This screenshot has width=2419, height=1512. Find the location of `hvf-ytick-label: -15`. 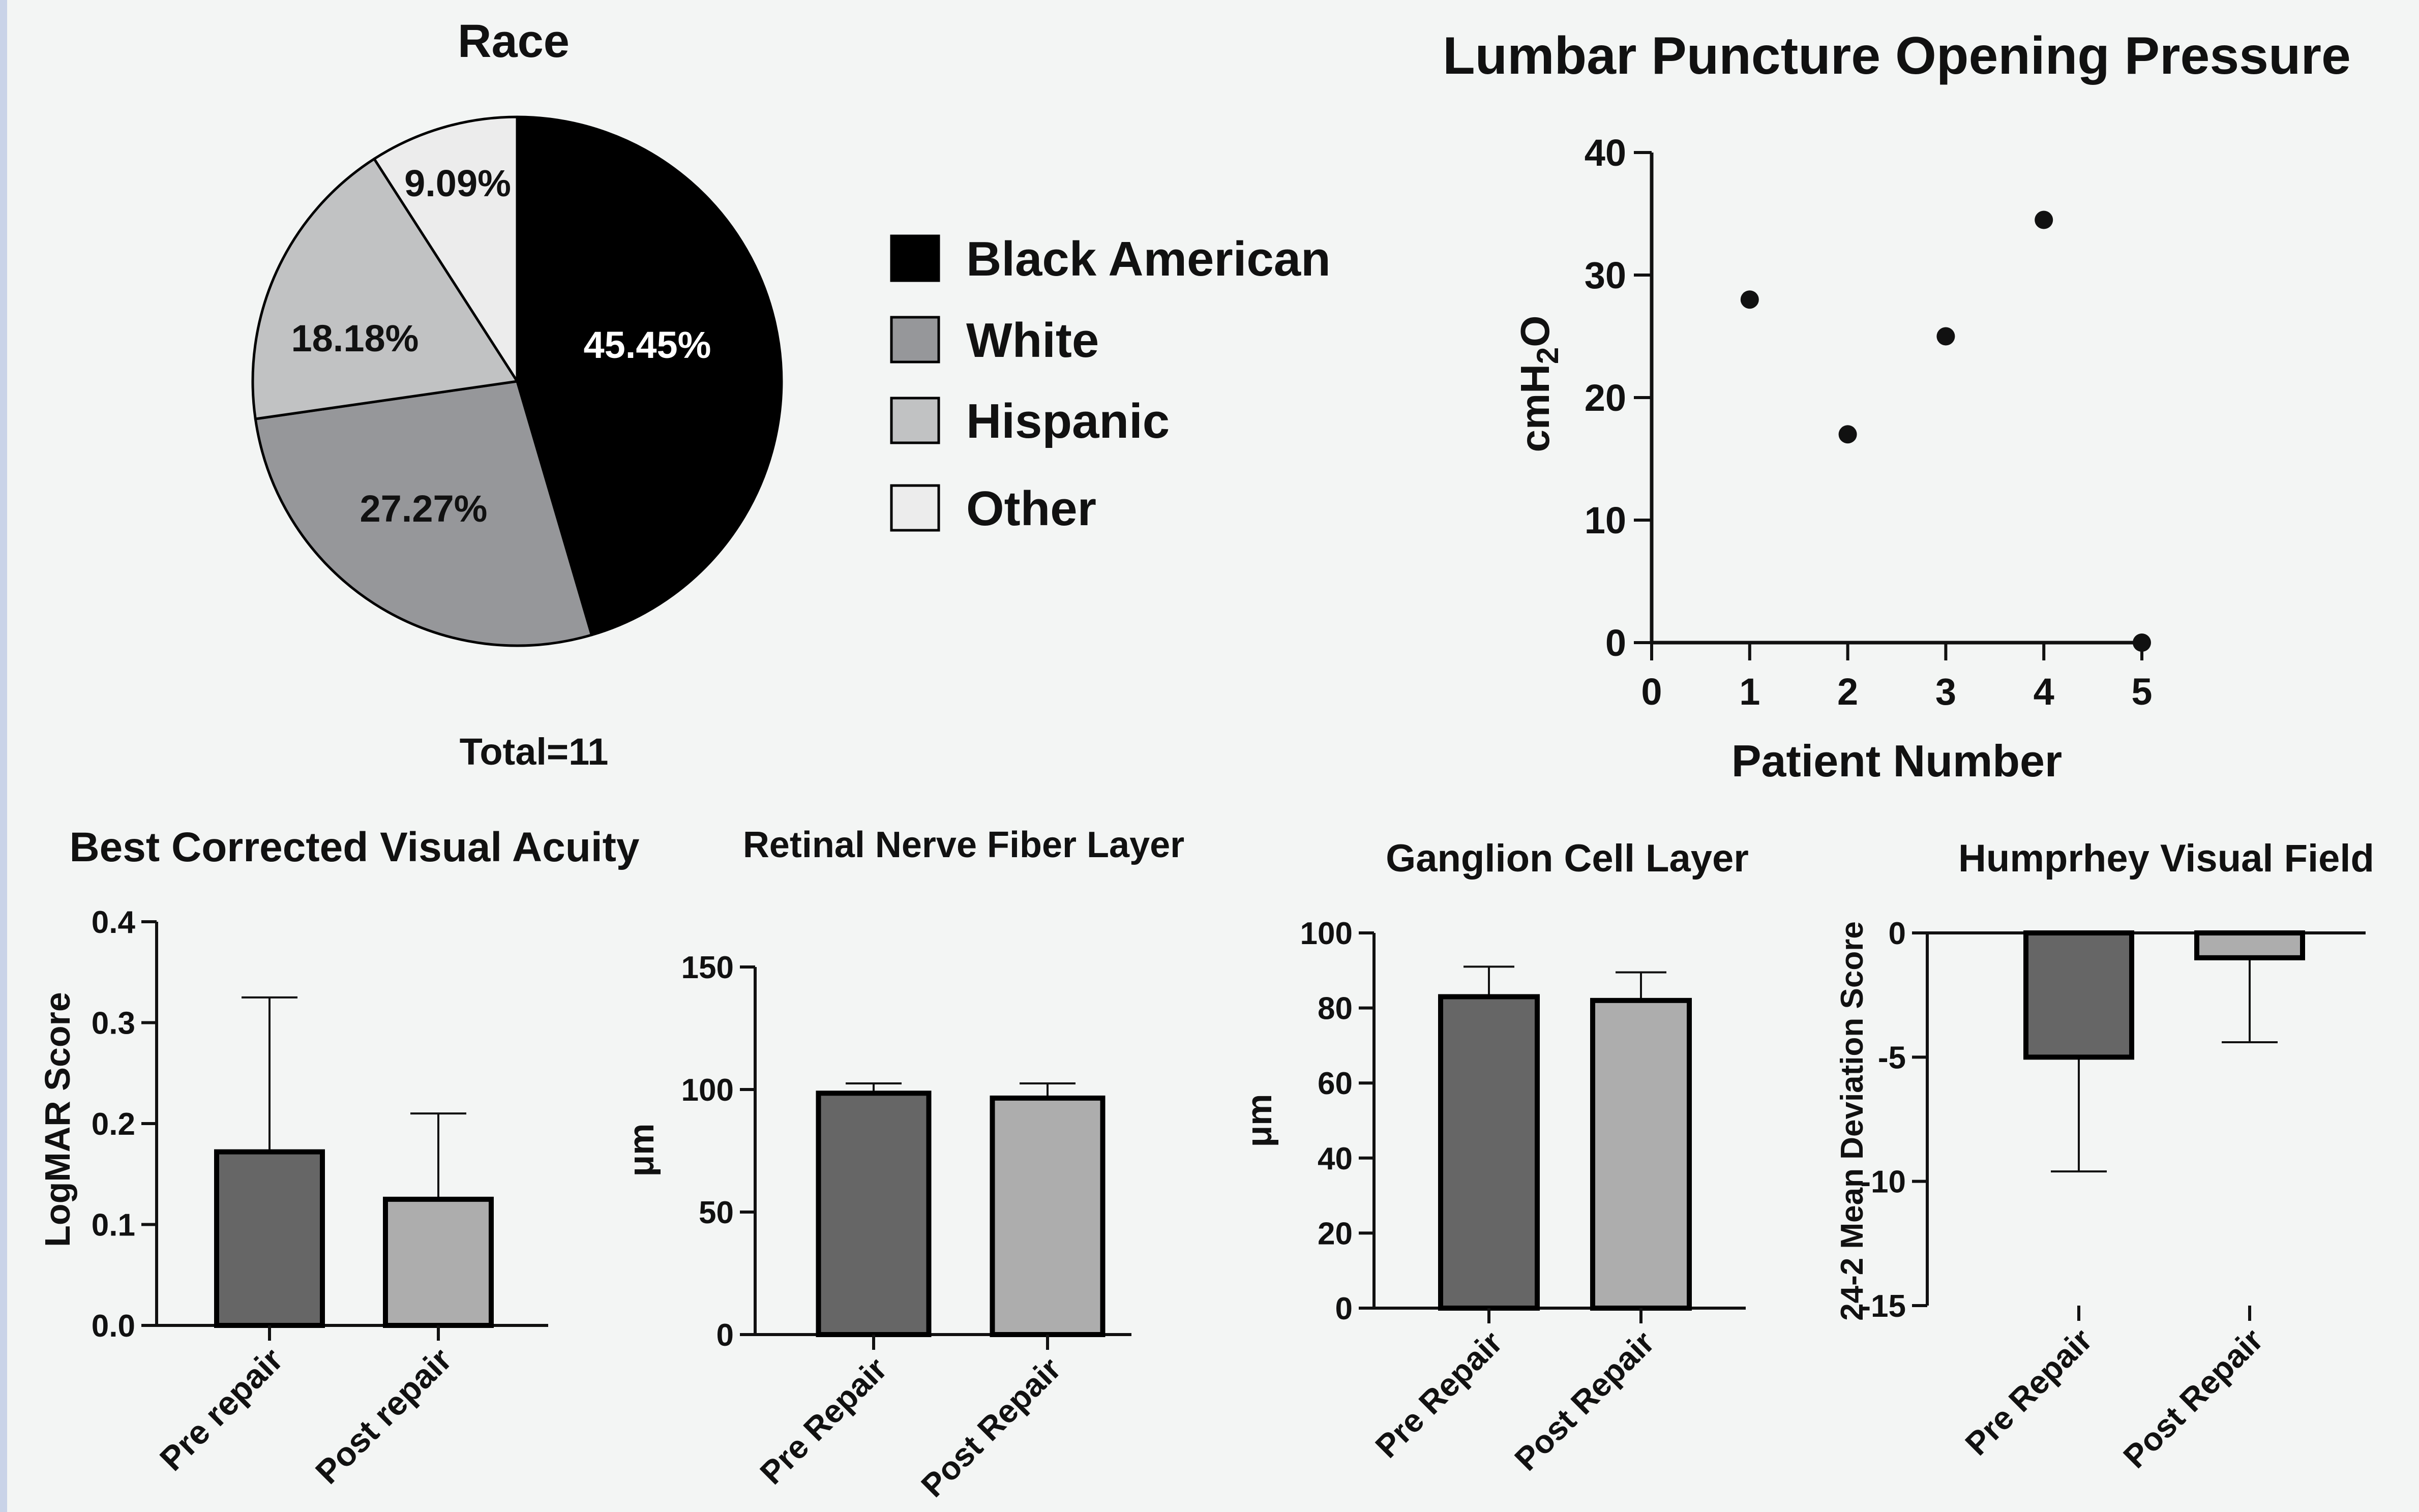

hvf-ytick-label: -15 is located at coordinates (1883, 1307).